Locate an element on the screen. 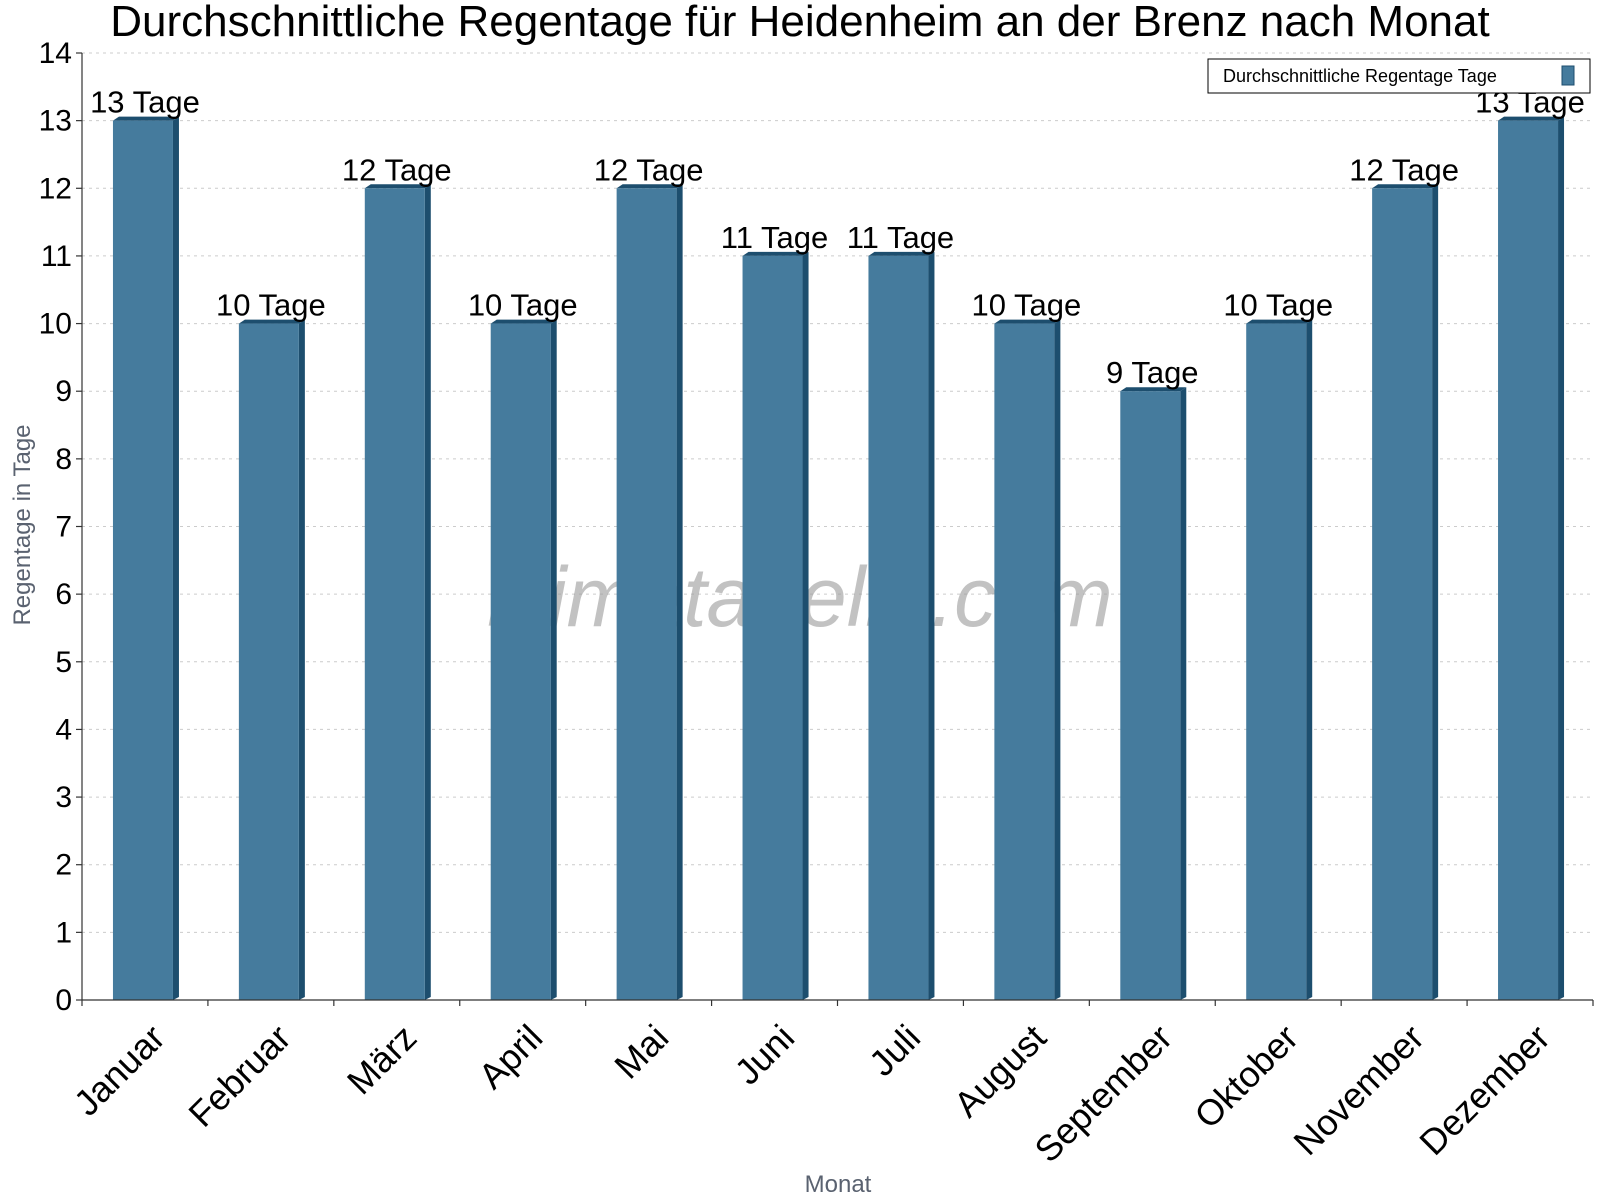 This screenshot has width=1600, height=1200. x-tick-label: Januar is located at coordinates (119, 1070).